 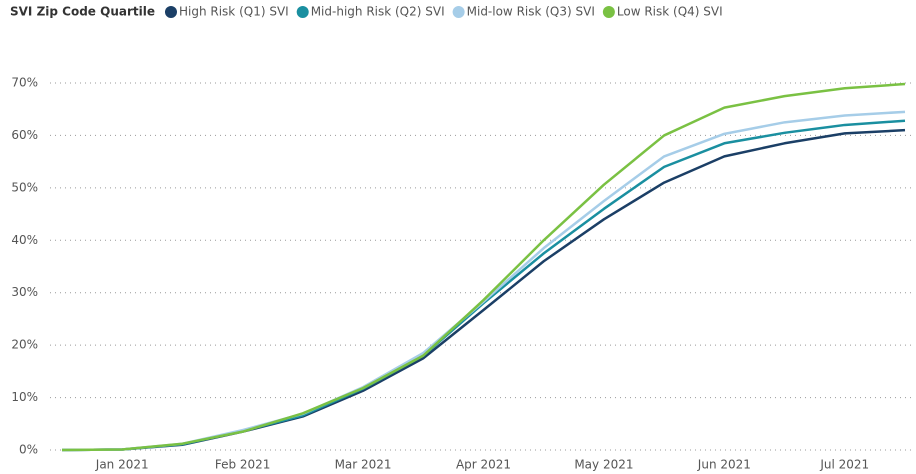 I want to click on y-tick-label: 50%, so click(x=24, y=187).